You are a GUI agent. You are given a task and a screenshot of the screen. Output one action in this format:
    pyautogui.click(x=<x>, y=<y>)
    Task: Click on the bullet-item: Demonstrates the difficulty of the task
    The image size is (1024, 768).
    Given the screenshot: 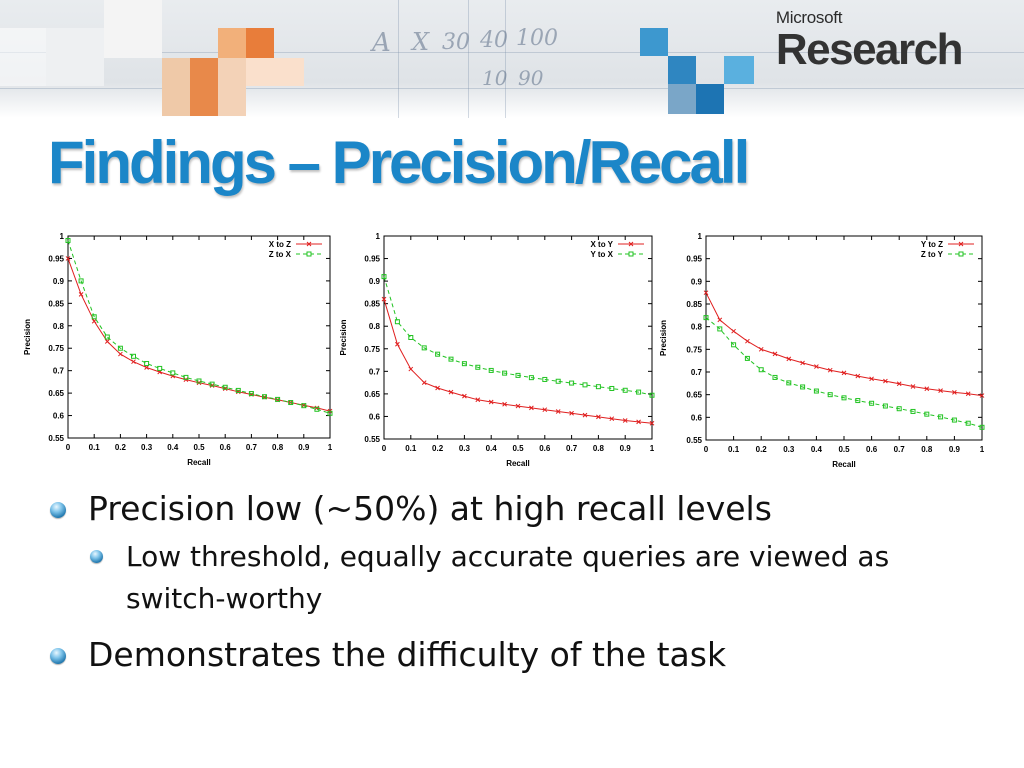 What is the action you would take?
    pyautogui.click(x=518, y=655)
    